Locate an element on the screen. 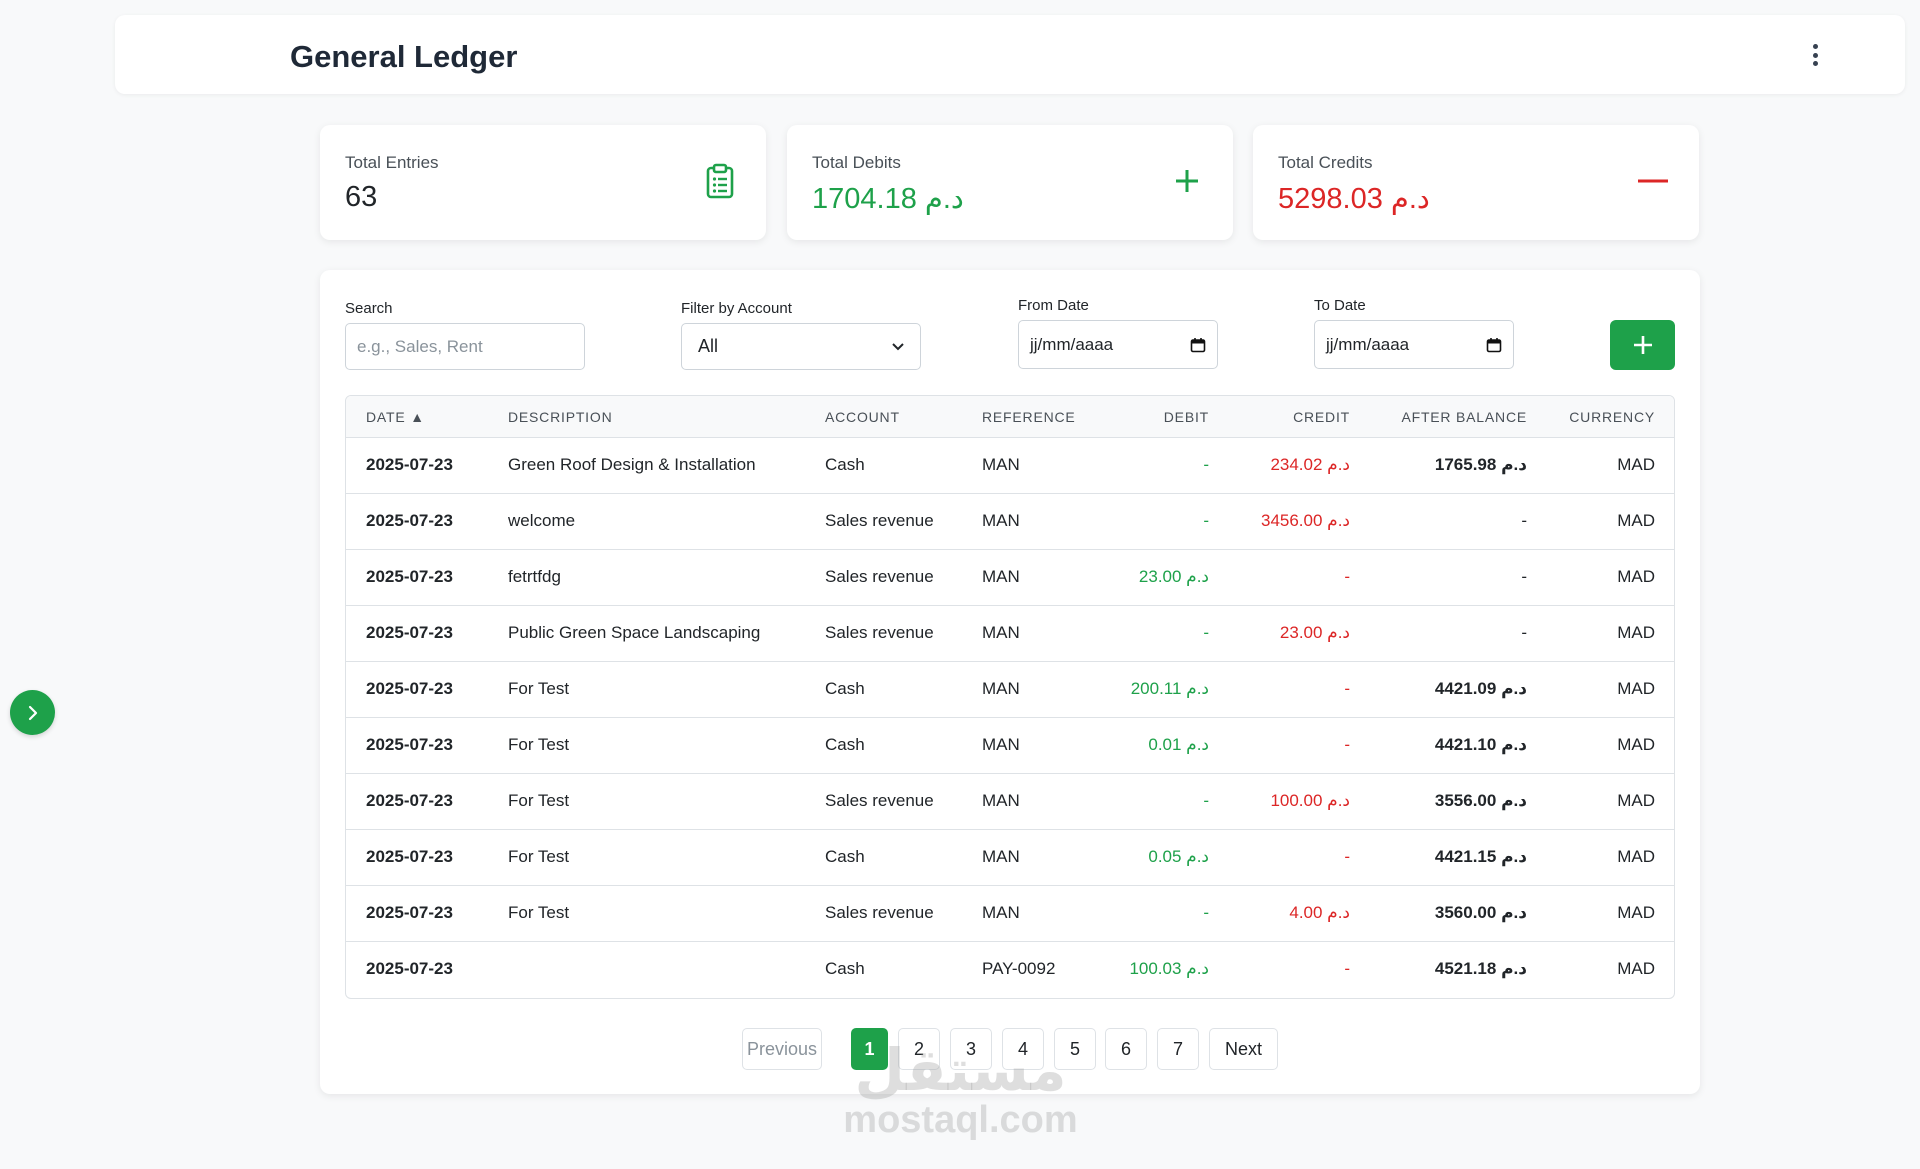 The width and height of the screenshot is (1920, 1169). to-date-label: To Date is located at coordinates (1340, 305).